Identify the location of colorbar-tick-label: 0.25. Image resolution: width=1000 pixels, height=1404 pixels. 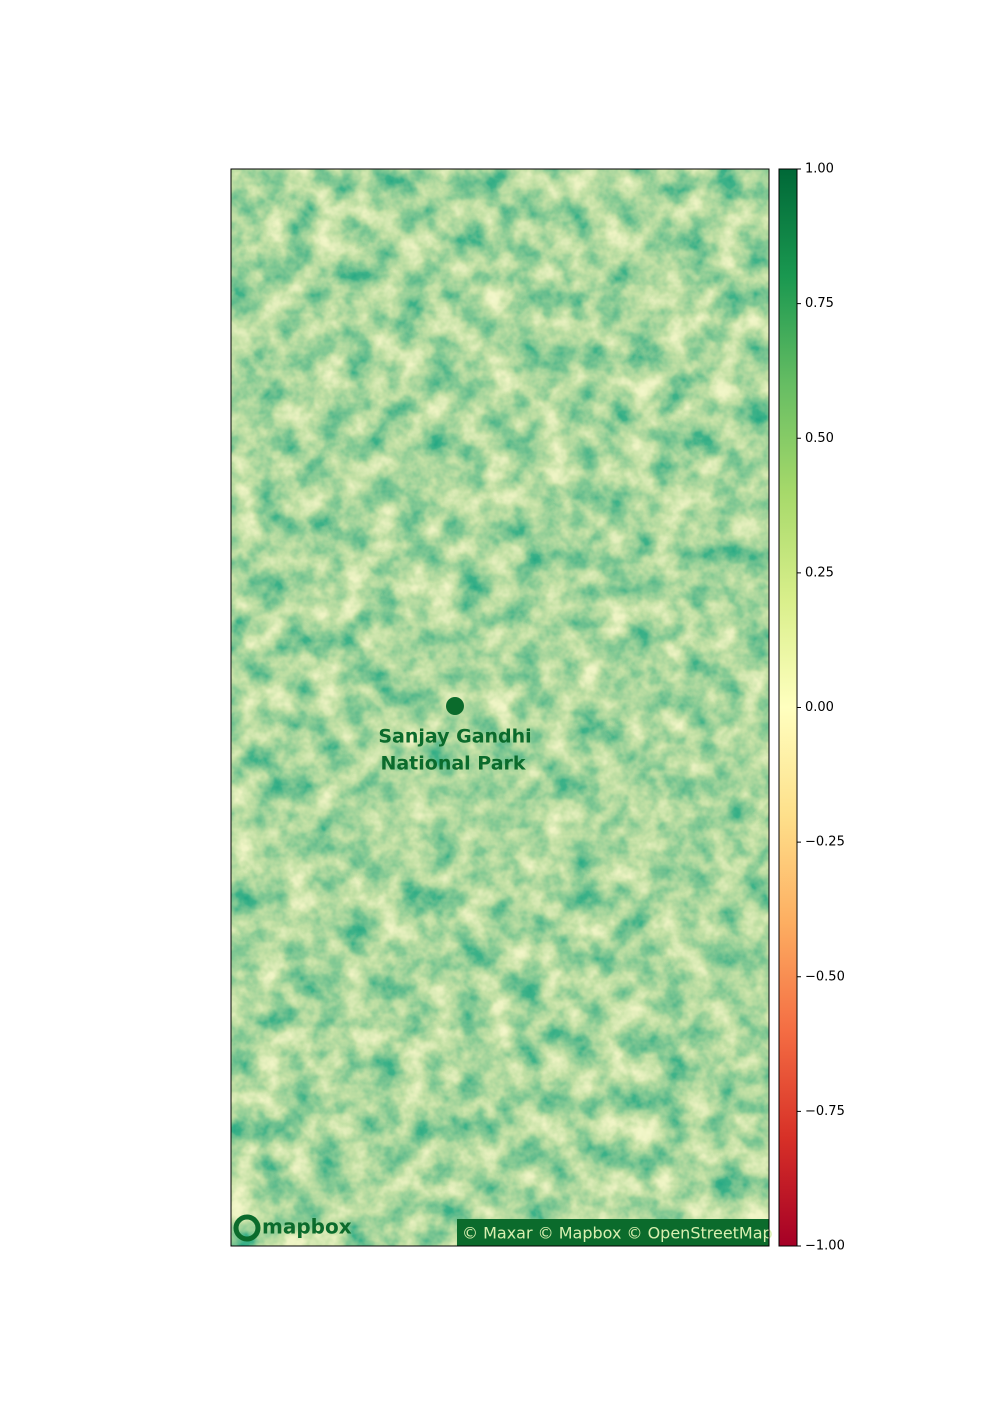
(819, 572).